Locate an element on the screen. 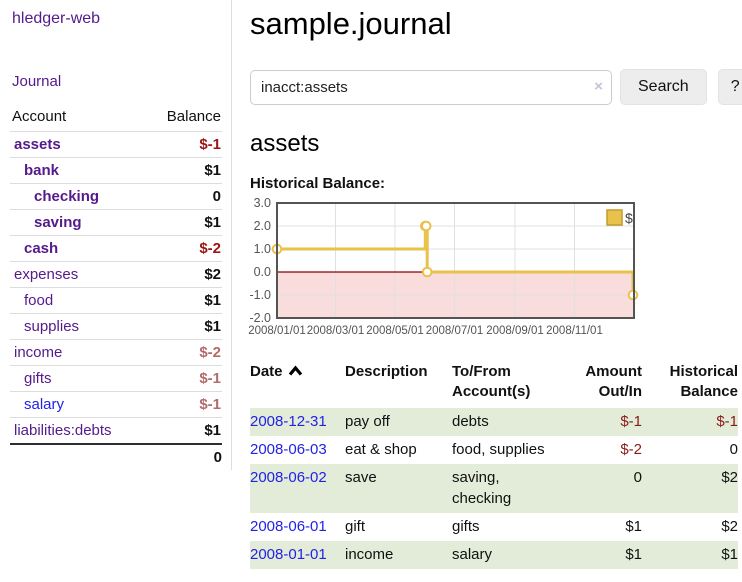 The width and height of the screenshot is (742, 582). account-row: gifts $-1 is located at coordinates (116, 378).